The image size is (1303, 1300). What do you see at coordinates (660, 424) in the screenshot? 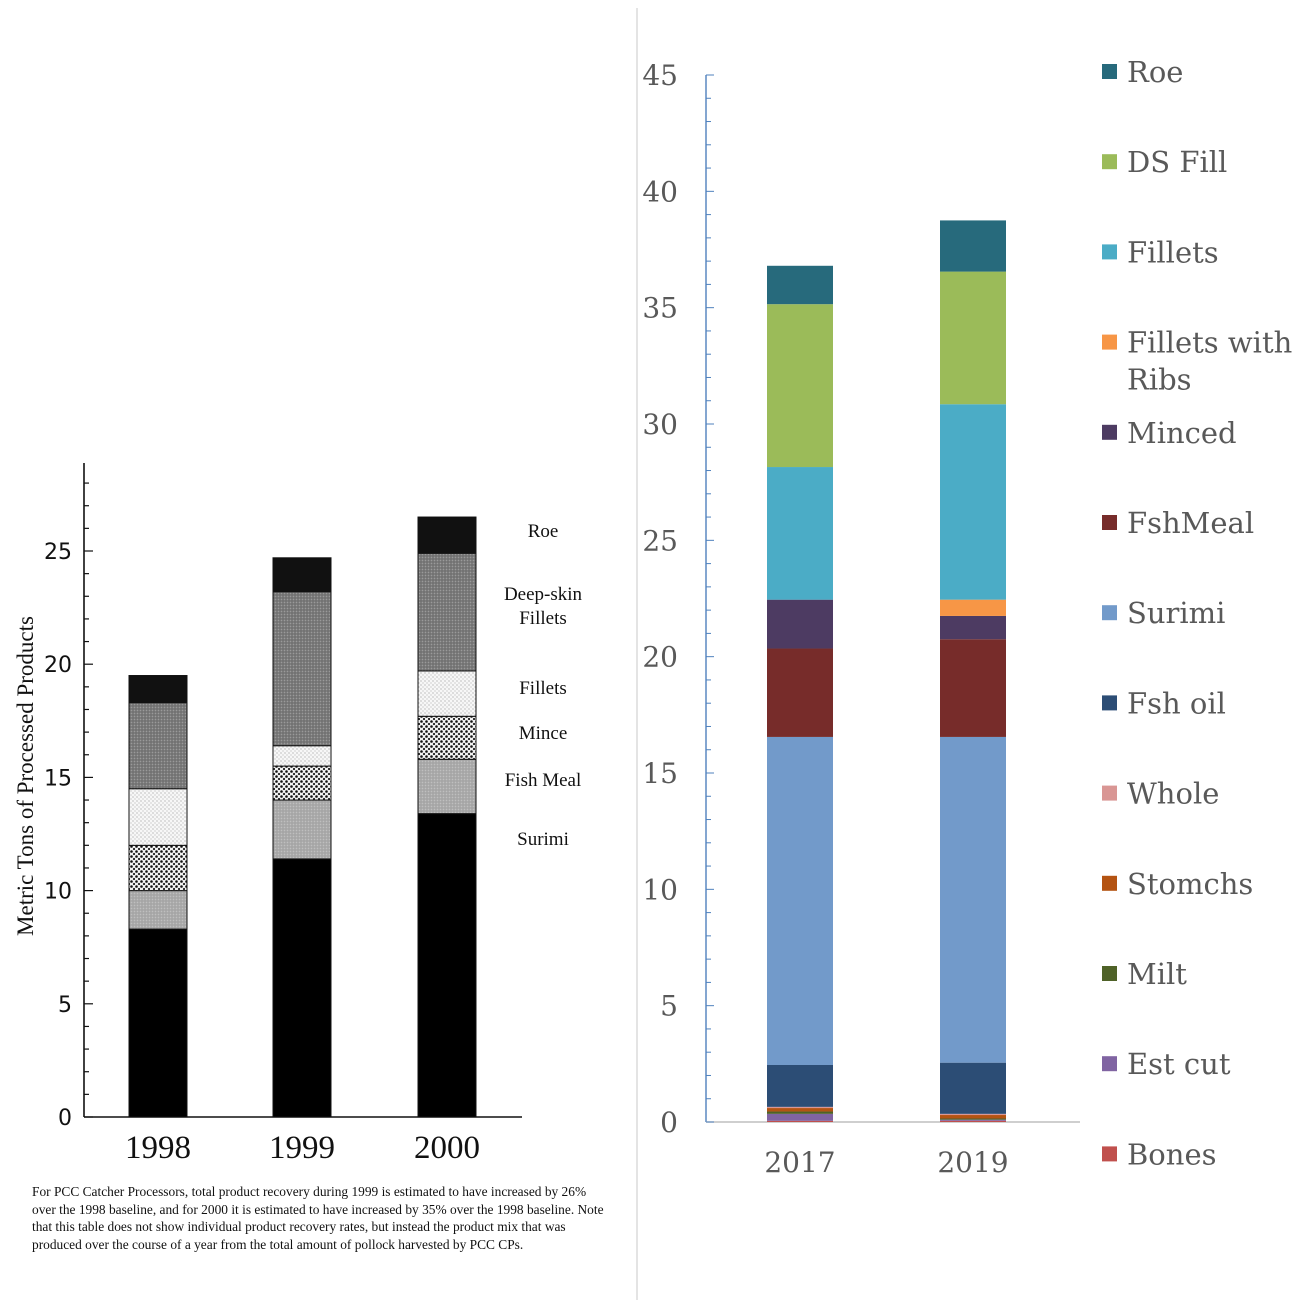
I see `right-y-tick-label: 30` at bounding box center [660, 424].